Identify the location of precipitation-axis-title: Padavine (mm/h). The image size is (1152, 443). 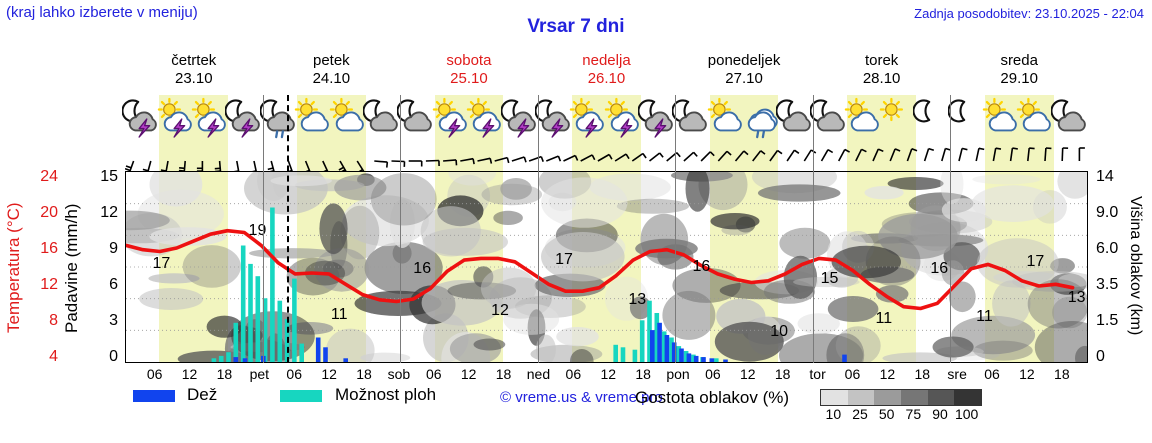
(71, 268).